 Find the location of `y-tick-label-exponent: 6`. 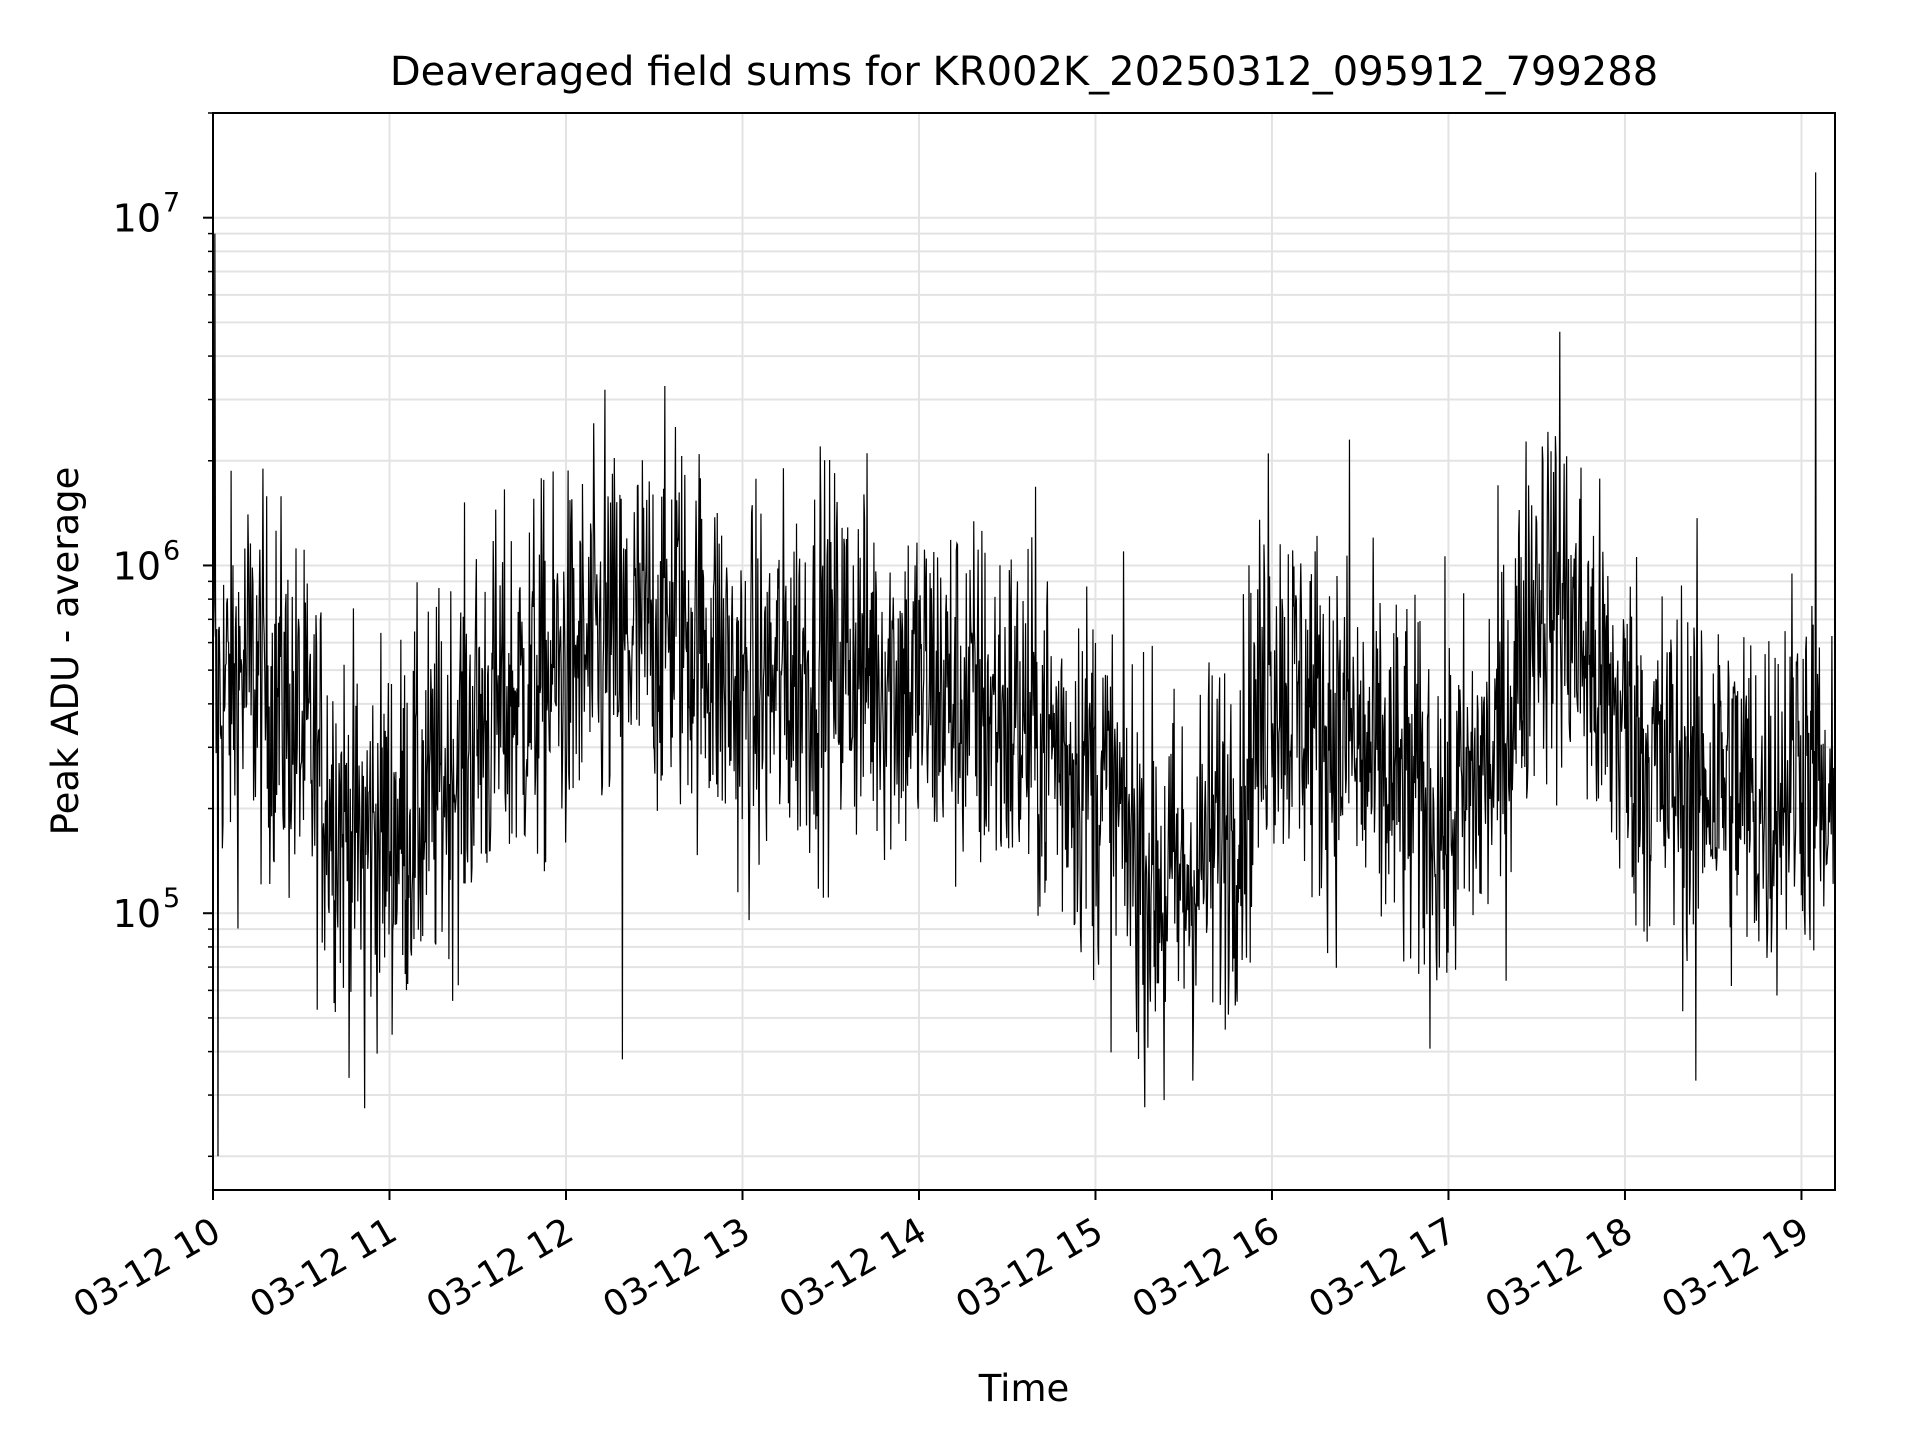

y-tick-label-exponent: 6 is located at coordinates (171, 550).